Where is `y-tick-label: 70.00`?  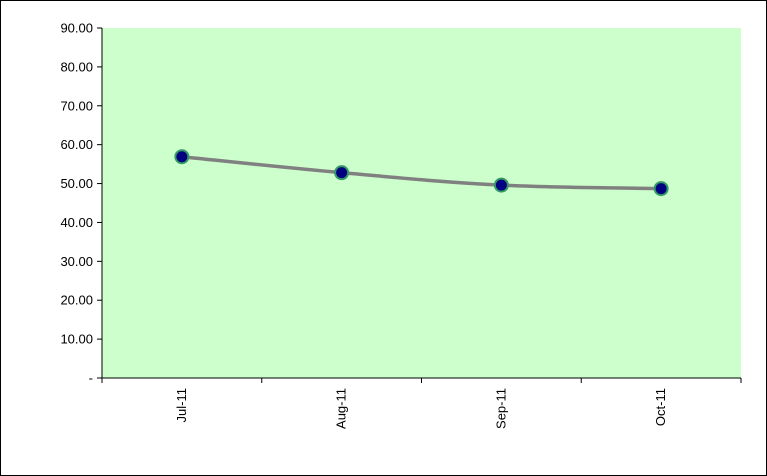 y-tick-label: 70.00 is located at coordinates (76, 105).